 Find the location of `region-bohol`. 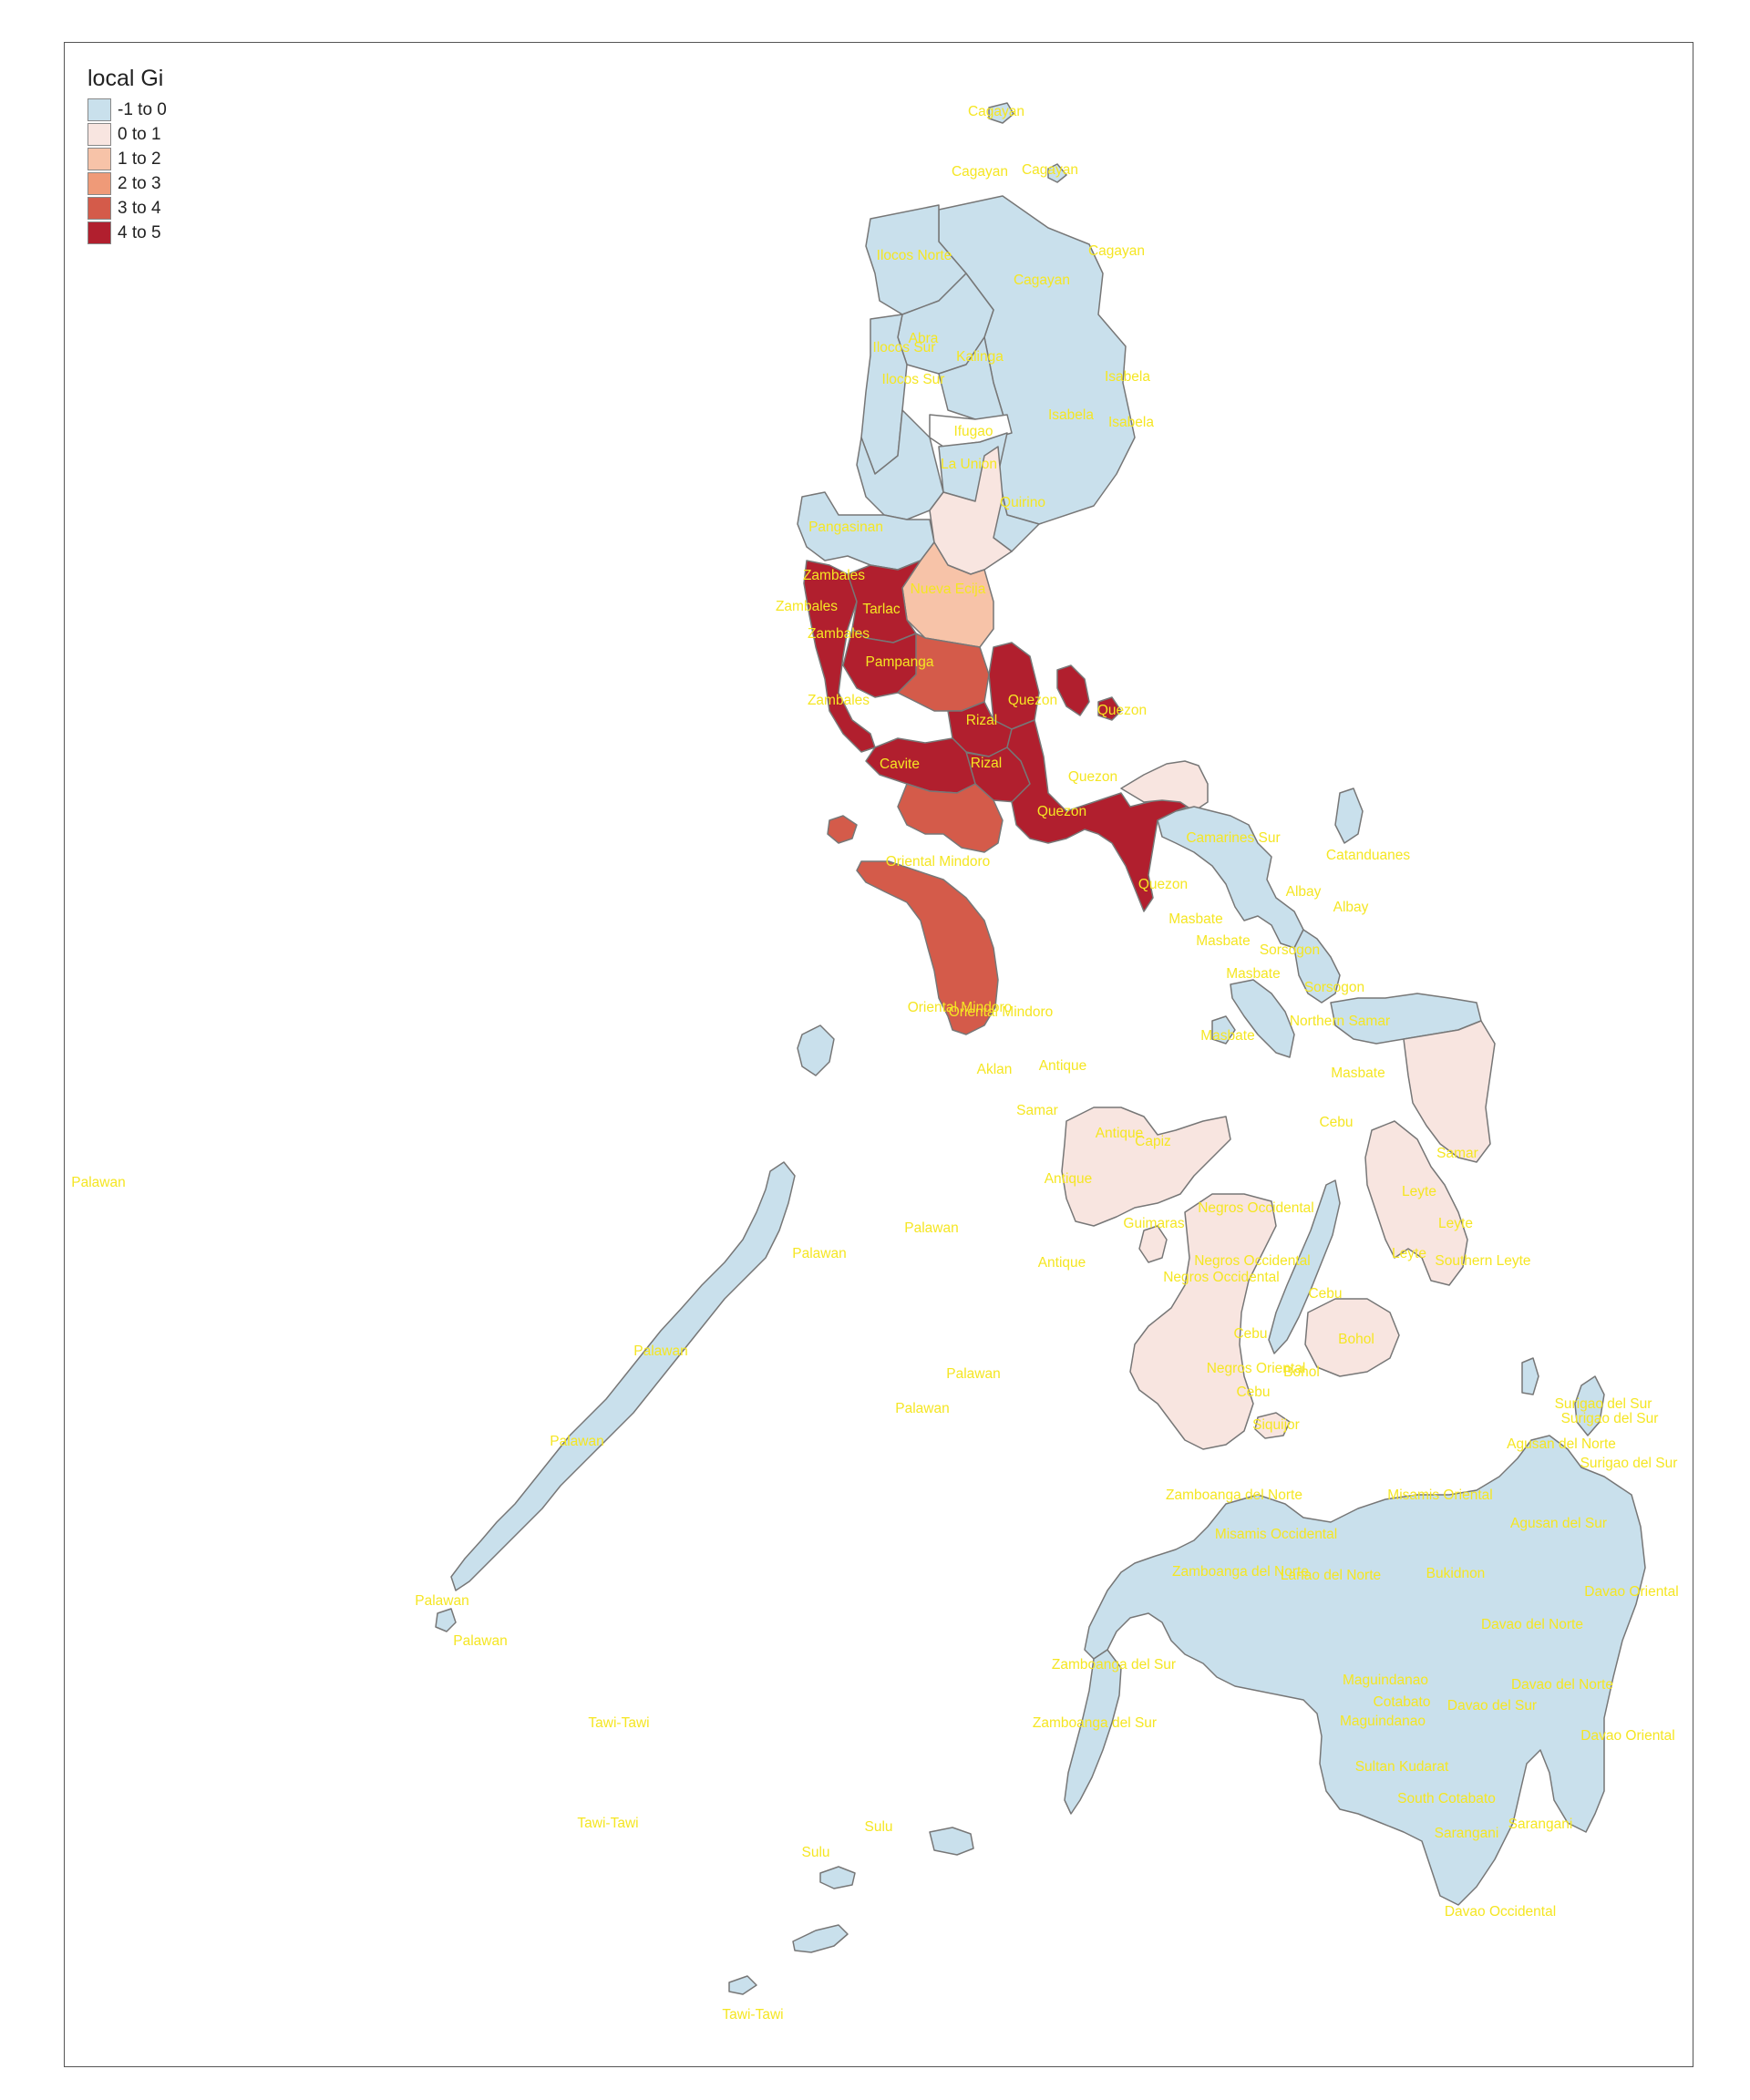

region-bohol is located at coordinates (1352, 1338).